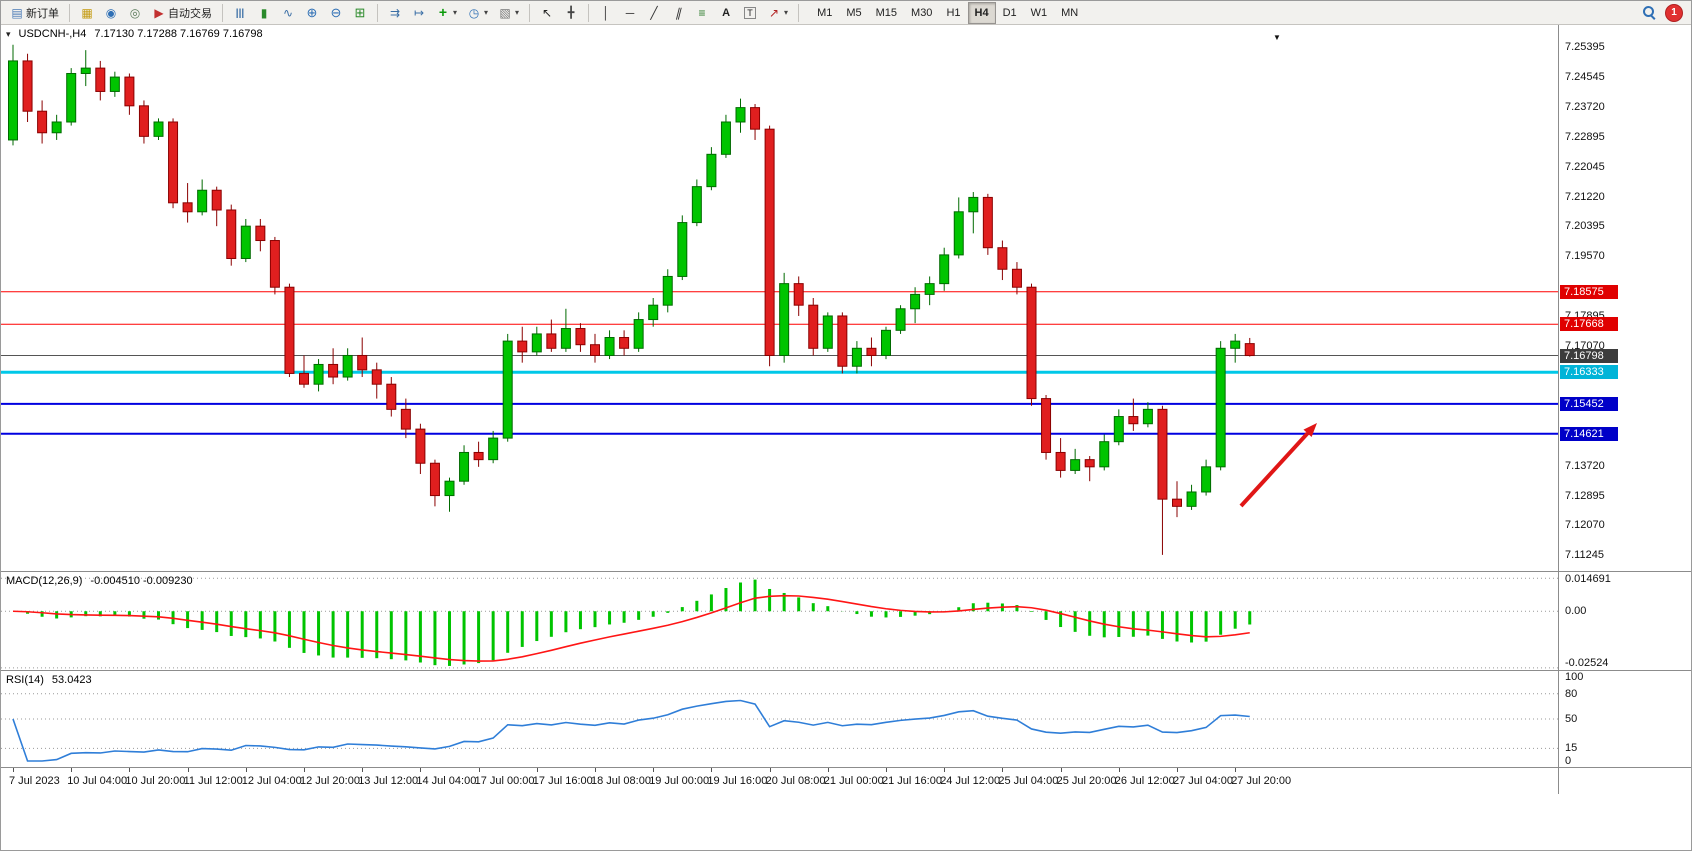 This screenshot has height=851, width=1692. Describe the element at coordinates (34, 781) in the screenshot. I see `time-axis-label: 7 Jul 2023` at that location.